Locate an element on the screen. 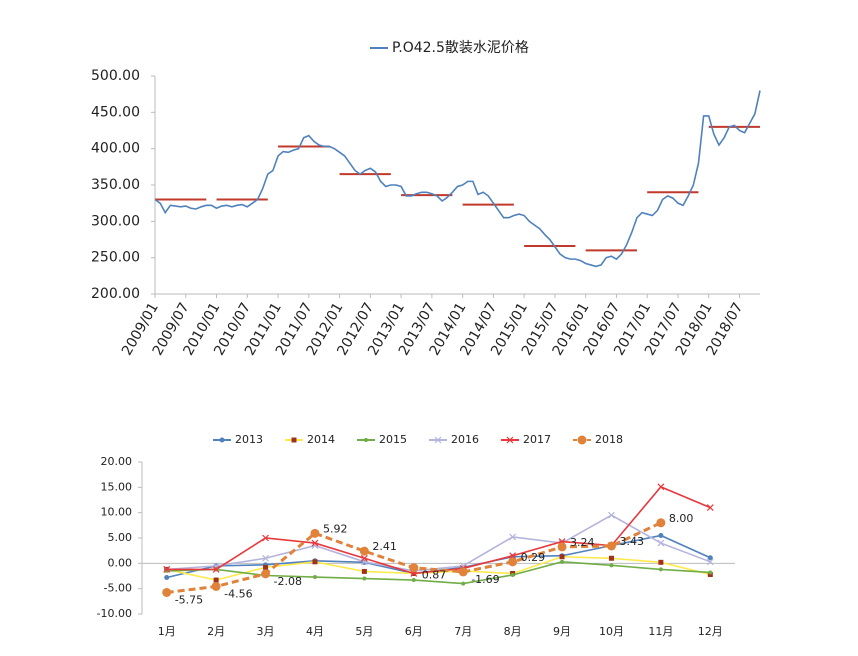  data-label: 2.41 is located at coordinates (384, 546).